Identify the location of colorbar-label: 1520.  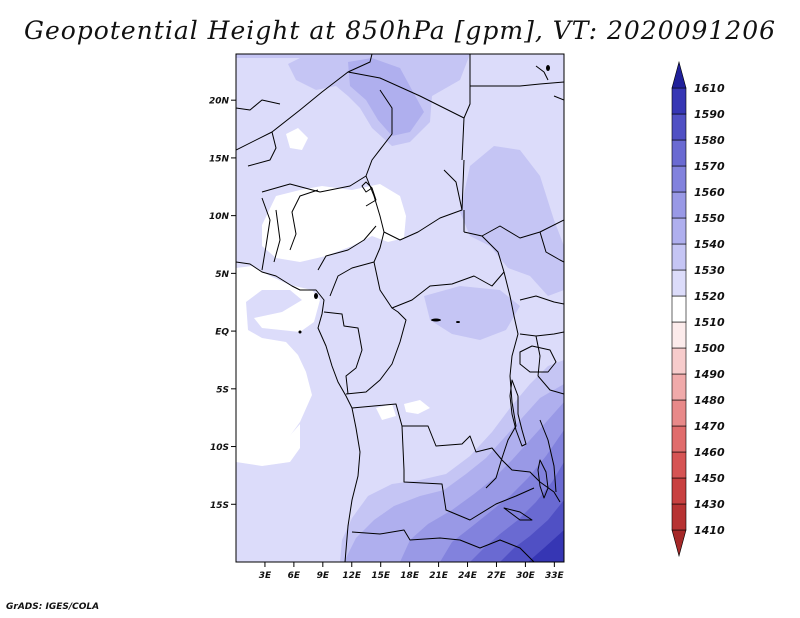
(709, 296).